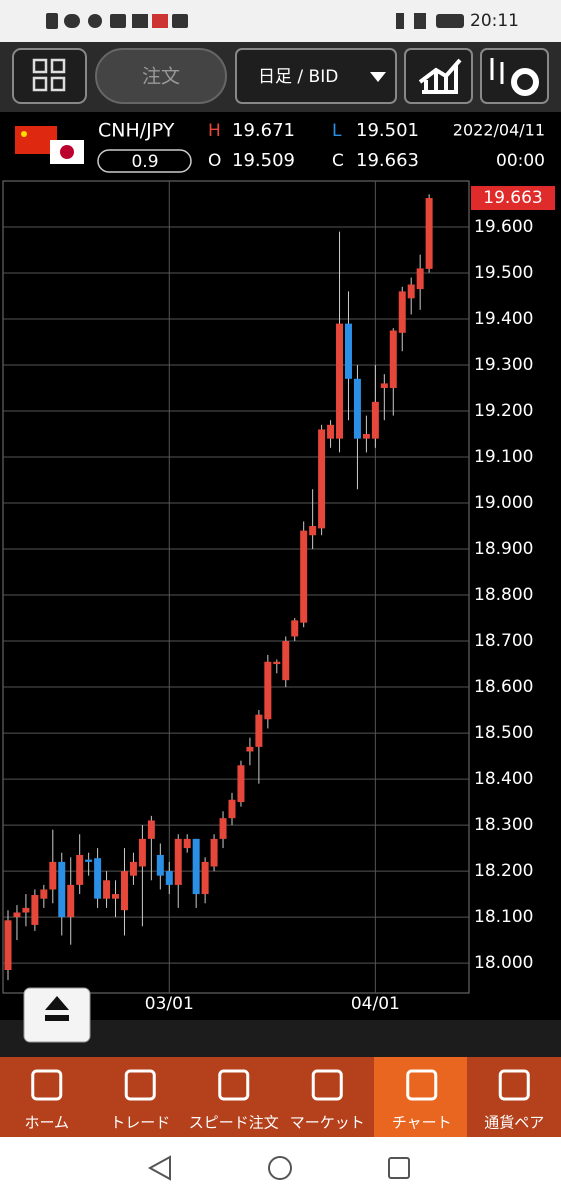  Describe the element at coordinates (503, 365) in the screenshot. I see `y-tick-label: 19.300` at that location.